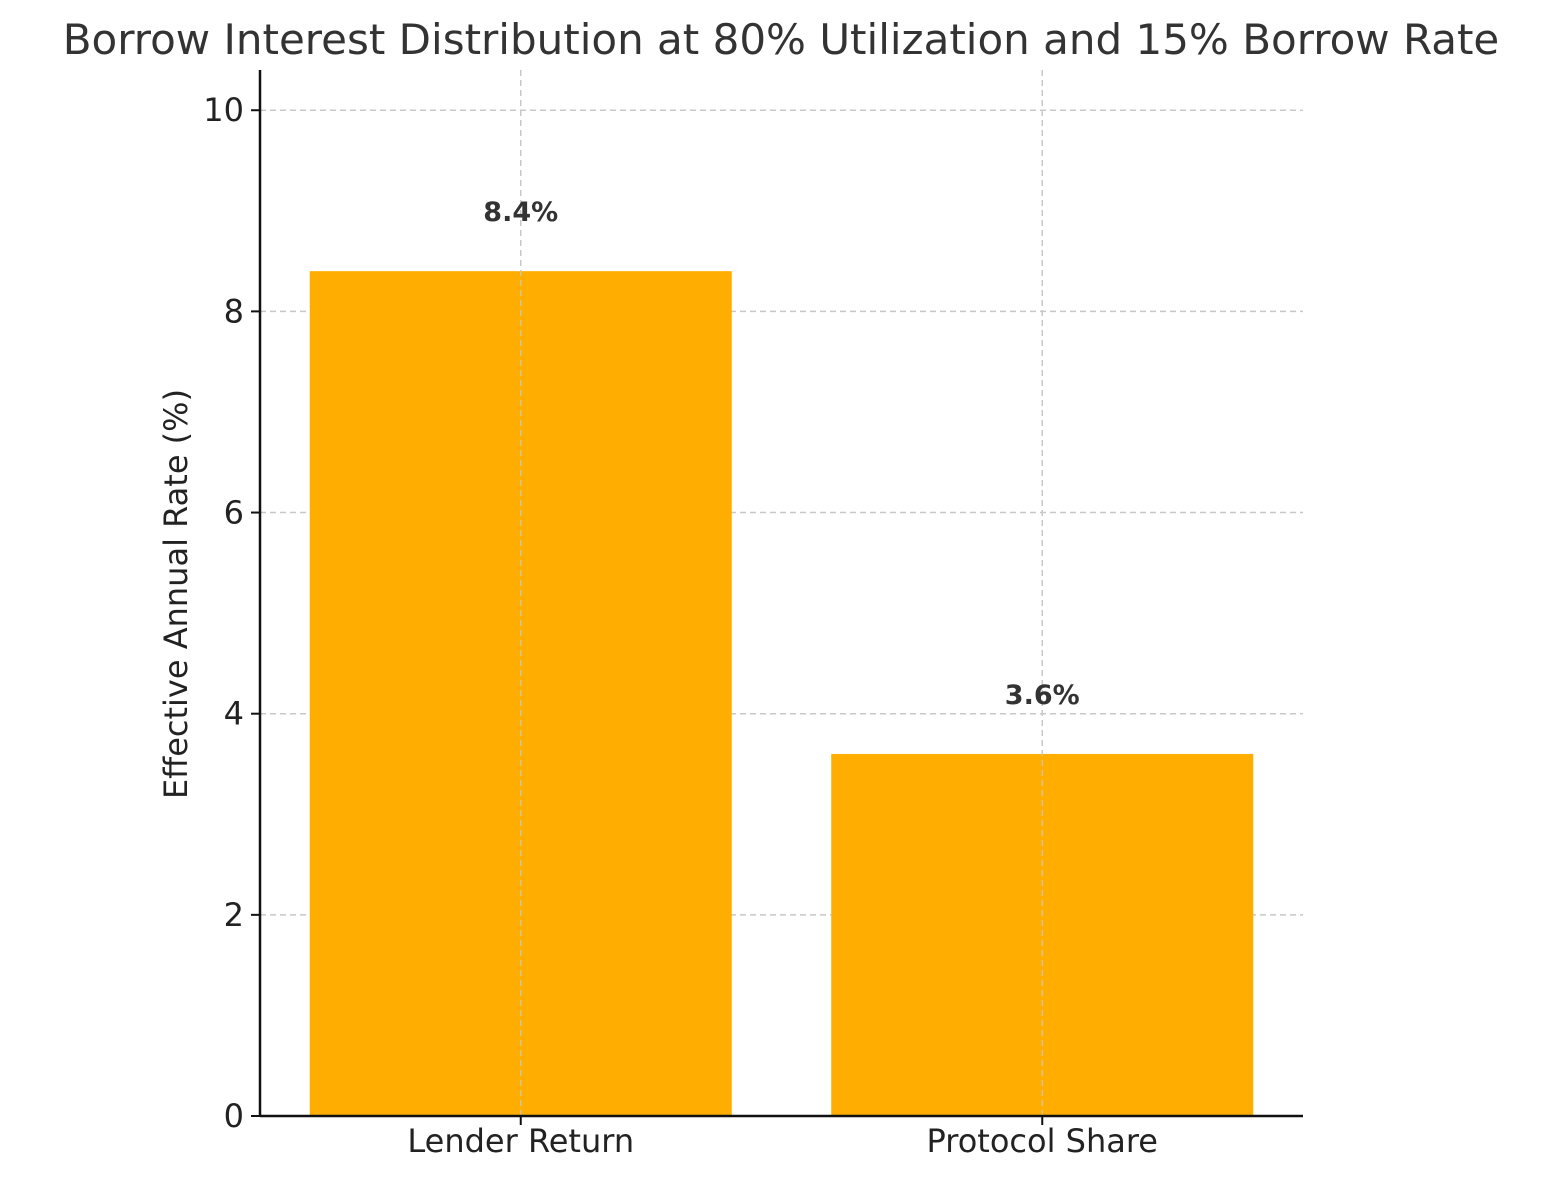  What do you see at coordinates (176, 594) in the screenshot?
I see `y-axis-label: Effective Annual Rate (%)` at bounding box center [176, 594].